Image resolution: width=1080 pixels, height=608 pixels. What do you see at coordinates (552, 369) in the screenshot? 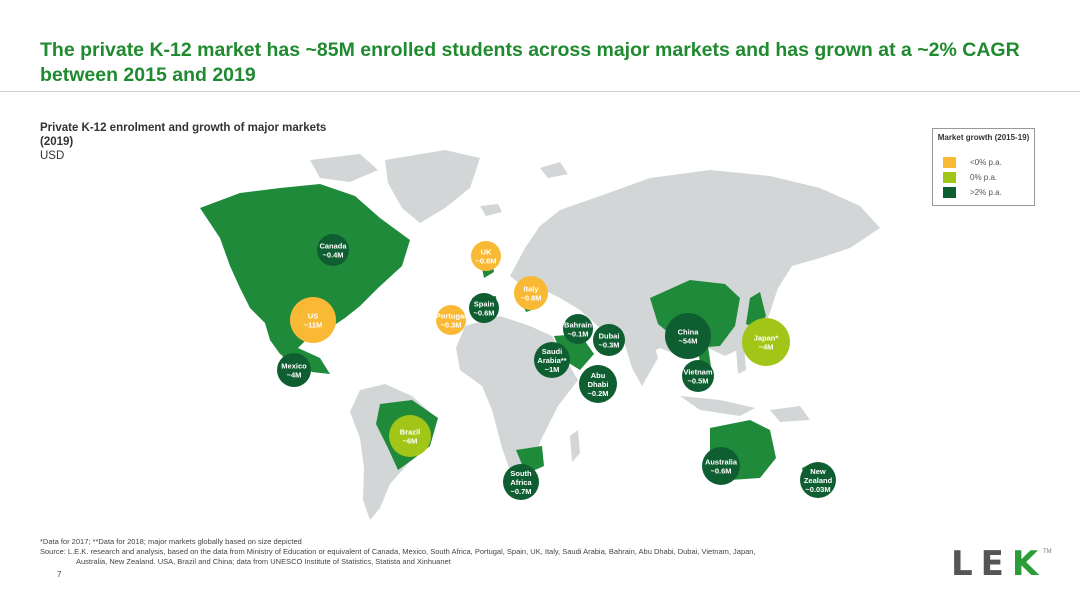
I see `bubble-value-saudi-arabia: ~1M` at bounding box center [552, 369].